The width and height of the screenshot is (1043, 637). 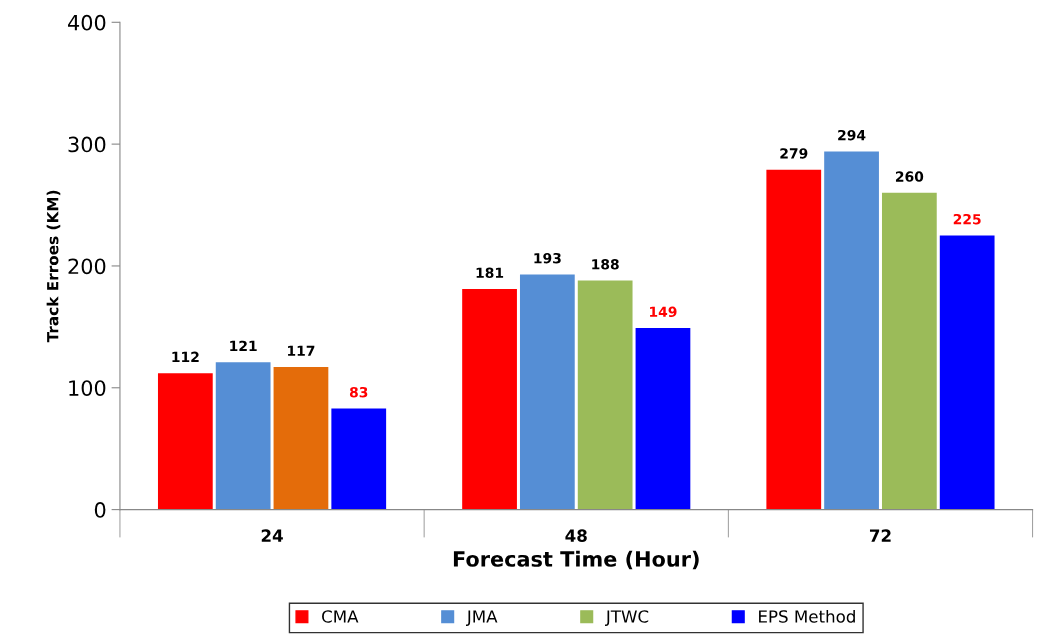 What do you see at coordinates (358, 392) in the screenshot?
I see `data-label: 83` at bounding box center [358, 392].